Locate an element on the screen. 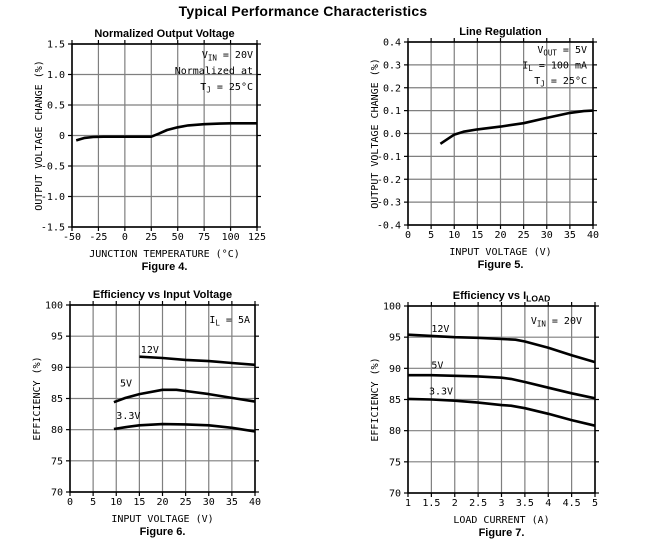  annotation-line: VIN = 20V is located at coordinates (556, 322).